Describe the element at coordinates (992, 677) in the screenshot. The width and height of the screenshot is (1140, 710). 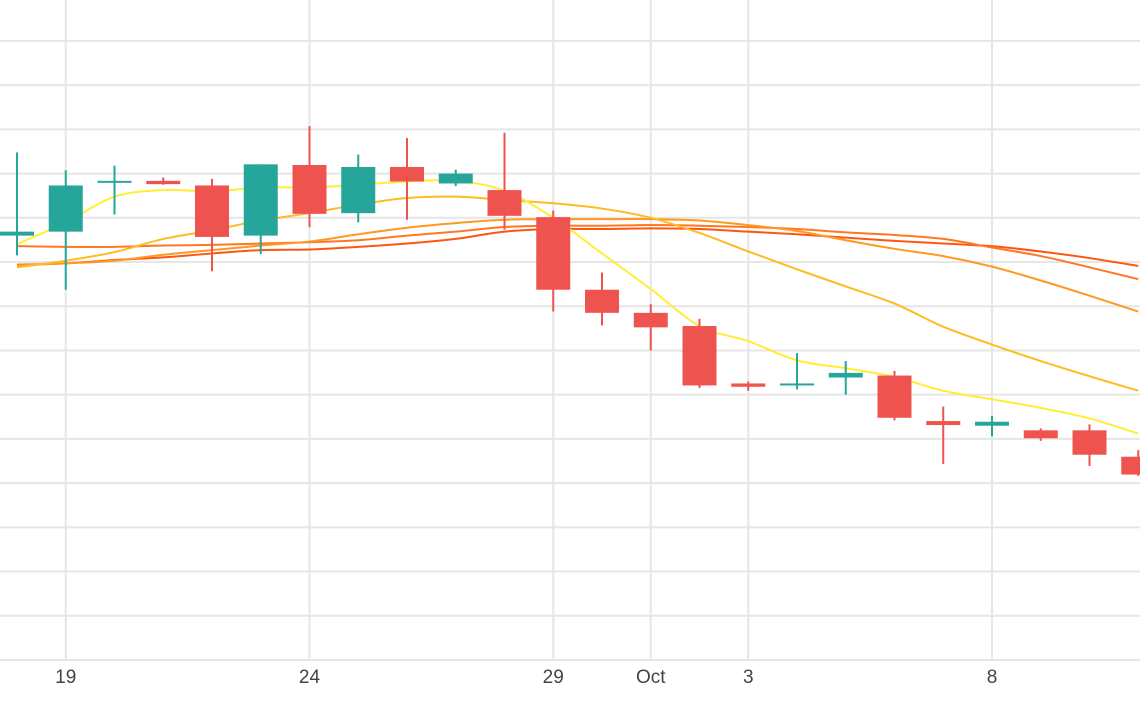
I see `x-tick-label: 8` at that location.